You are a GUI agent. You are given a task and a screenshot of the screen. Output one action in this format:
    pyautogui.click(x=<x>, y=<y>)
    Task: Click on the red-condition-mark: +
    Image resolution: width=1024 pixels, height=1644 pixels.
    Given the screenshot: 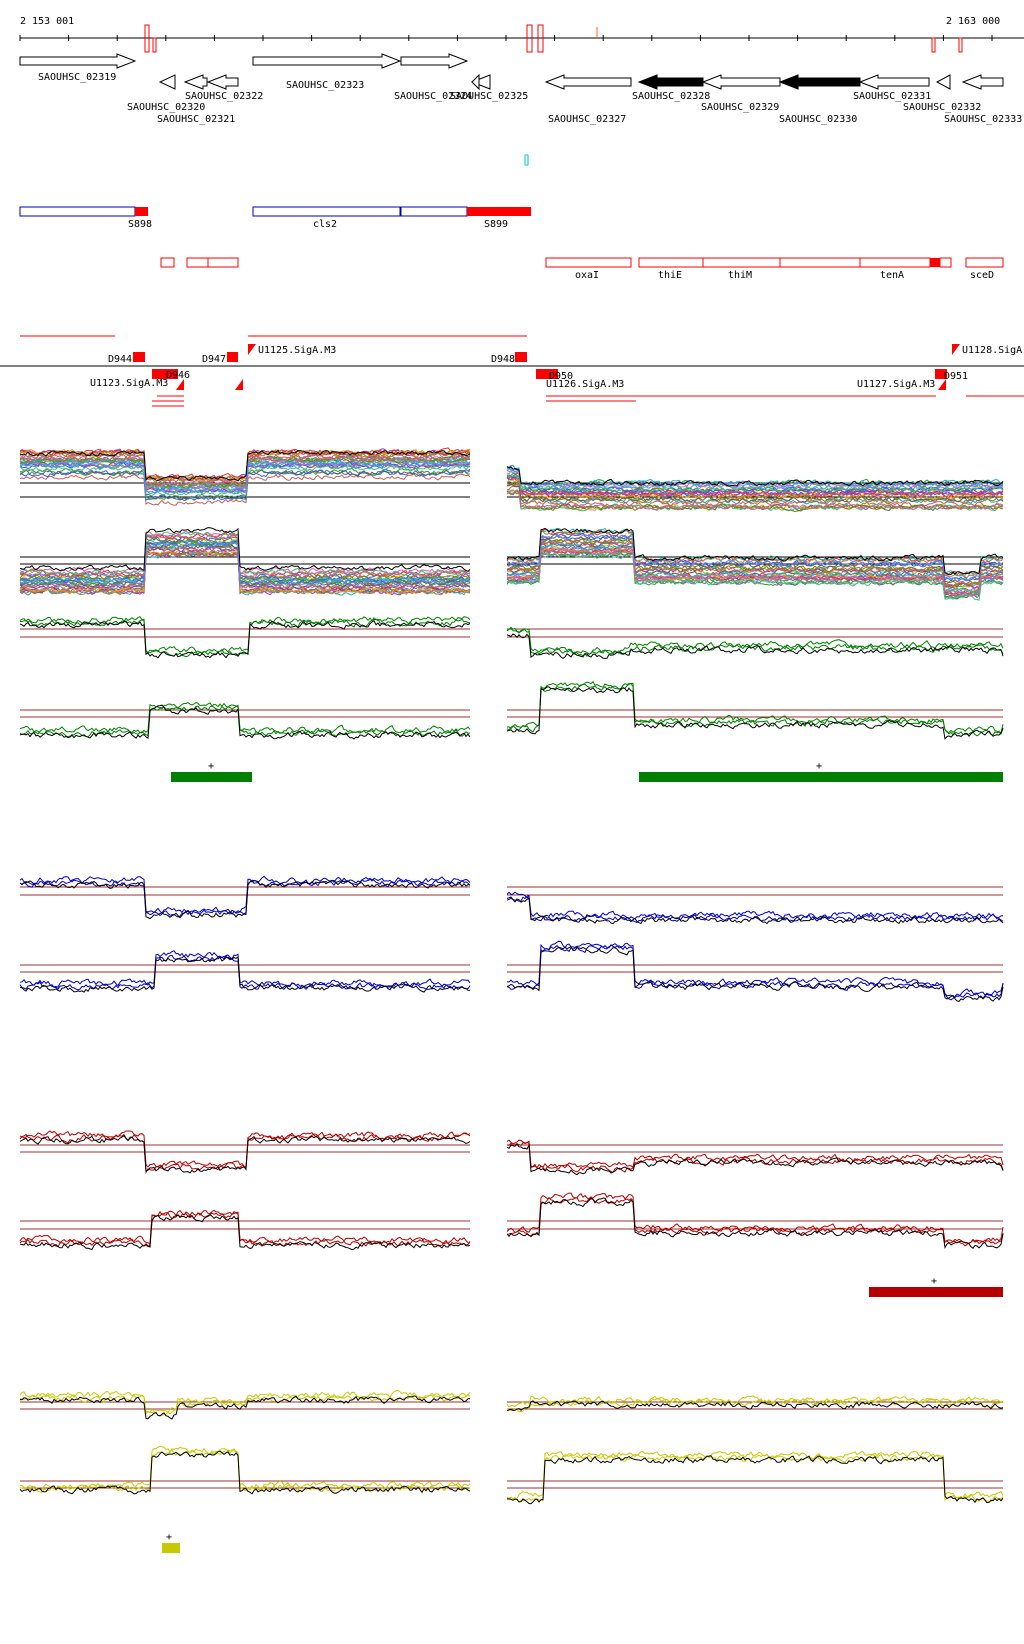 What is the action you would take?
    pyautogui.click(x=934, y=1281)
    